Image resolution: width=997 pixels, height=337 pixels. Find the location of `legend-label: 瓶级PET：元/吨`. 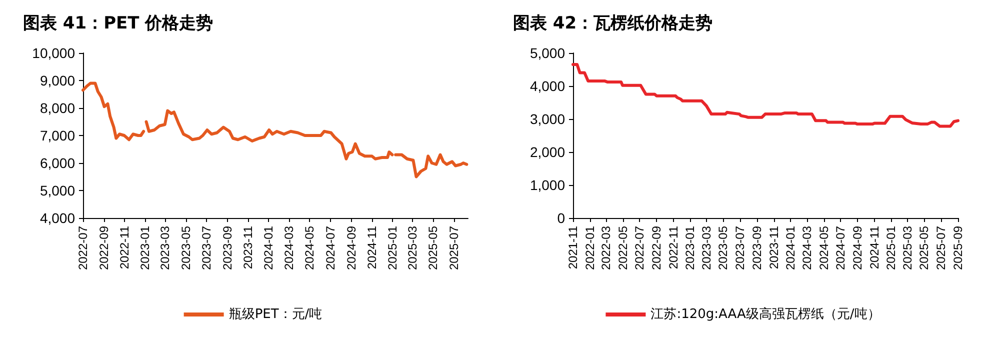

legend-label: 瓶级PET：元/吨 is located at coordinates (275, 314).